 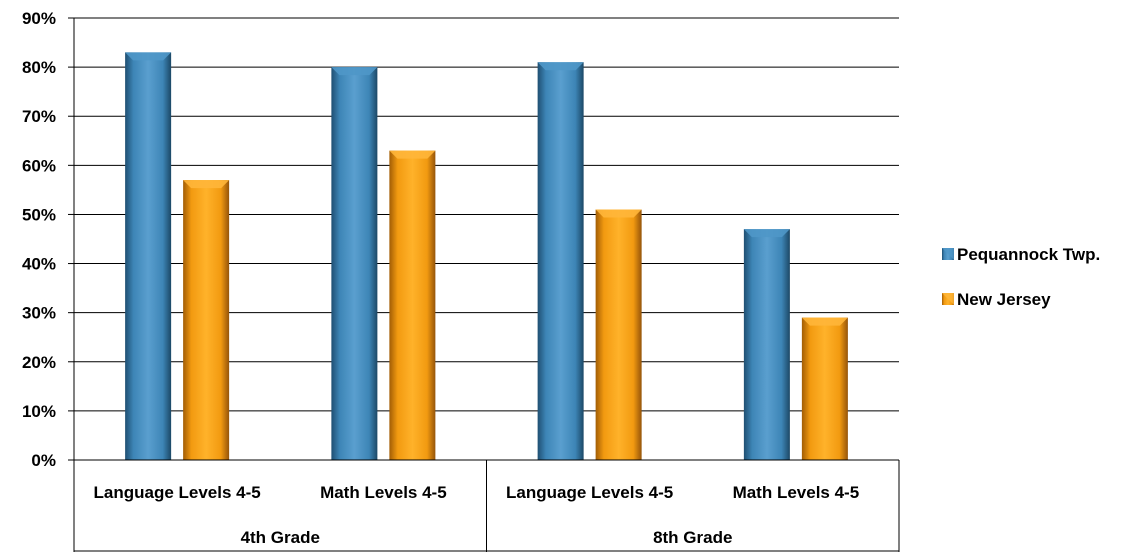 I want to click on y-tick-label: 30%, so click(x=39, y=313).